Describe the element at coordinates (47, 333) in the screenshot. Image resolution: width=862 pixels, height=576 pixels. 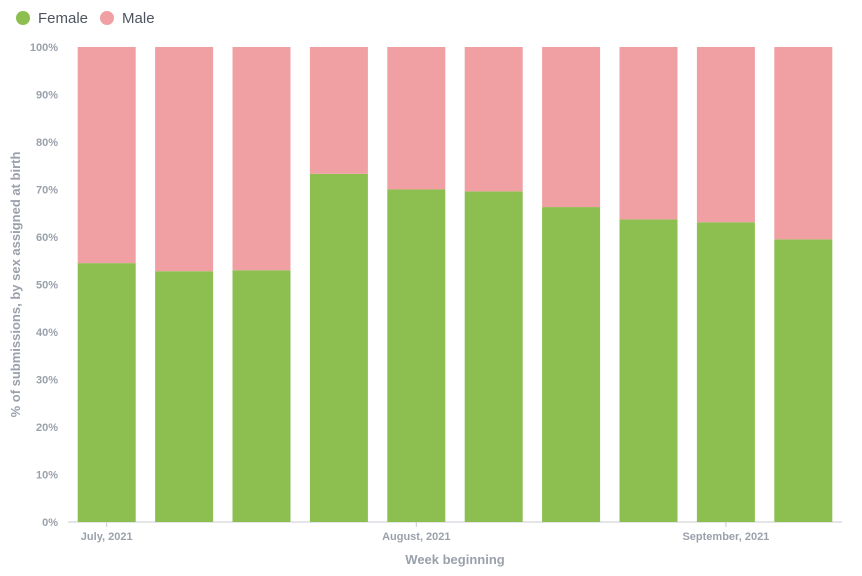
I see `y-tick-label: 40%` at that location.